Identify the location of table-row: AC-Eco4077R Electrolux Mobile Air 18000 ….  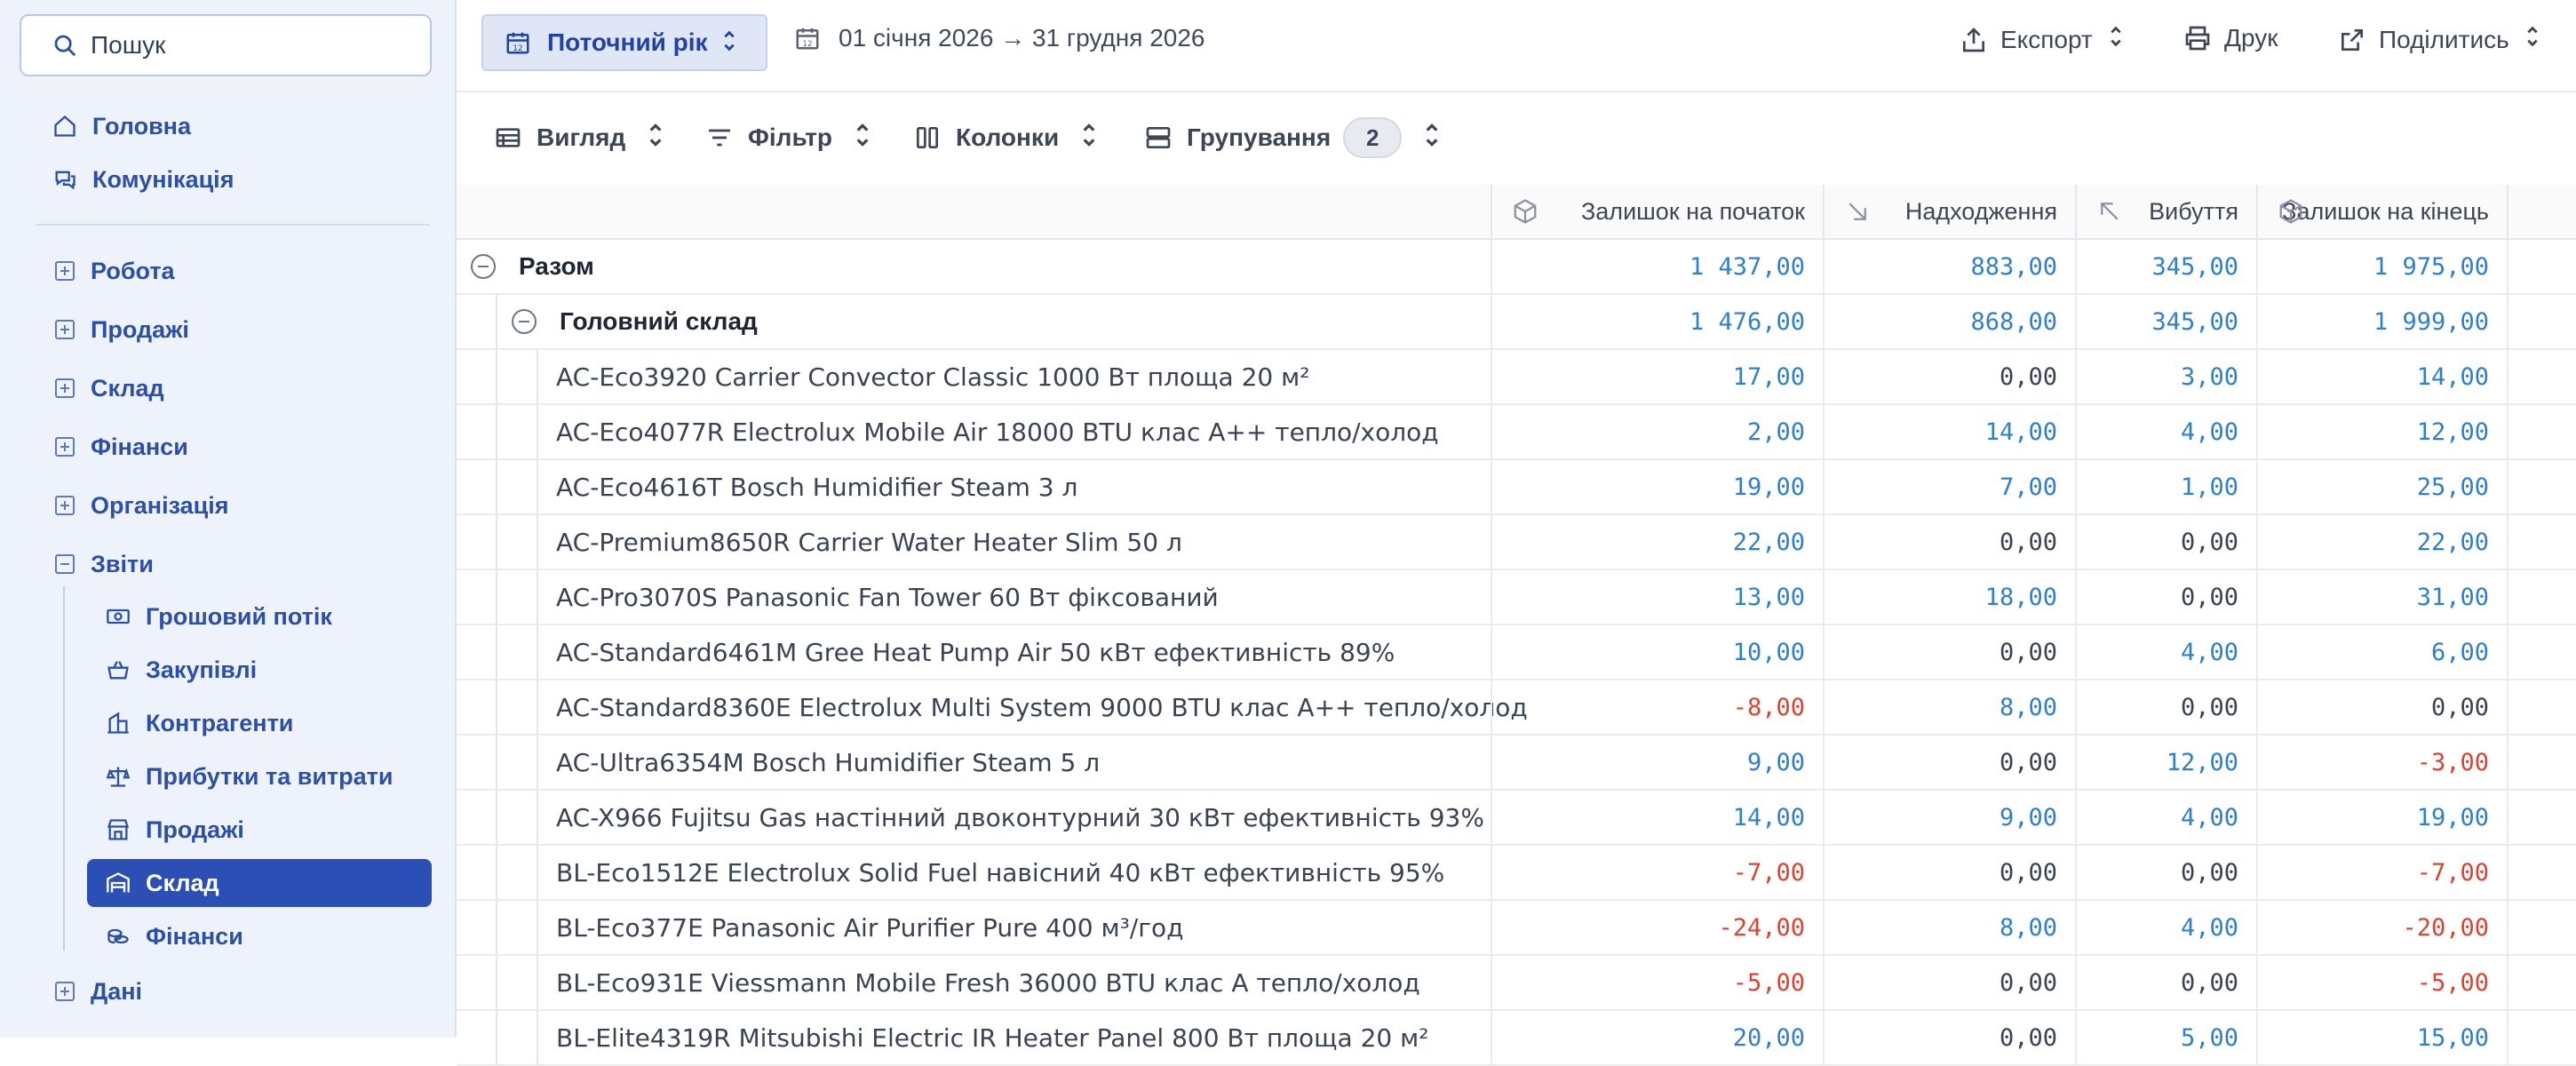
(1516, 432).